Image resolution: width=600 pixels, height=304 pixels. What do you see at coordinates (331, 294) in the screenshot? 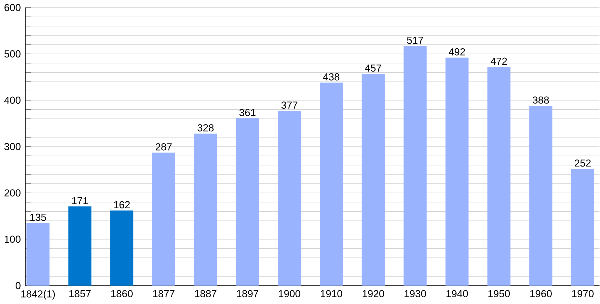
I see `x-tick-label: 1910` at bounding box center [331, 294].